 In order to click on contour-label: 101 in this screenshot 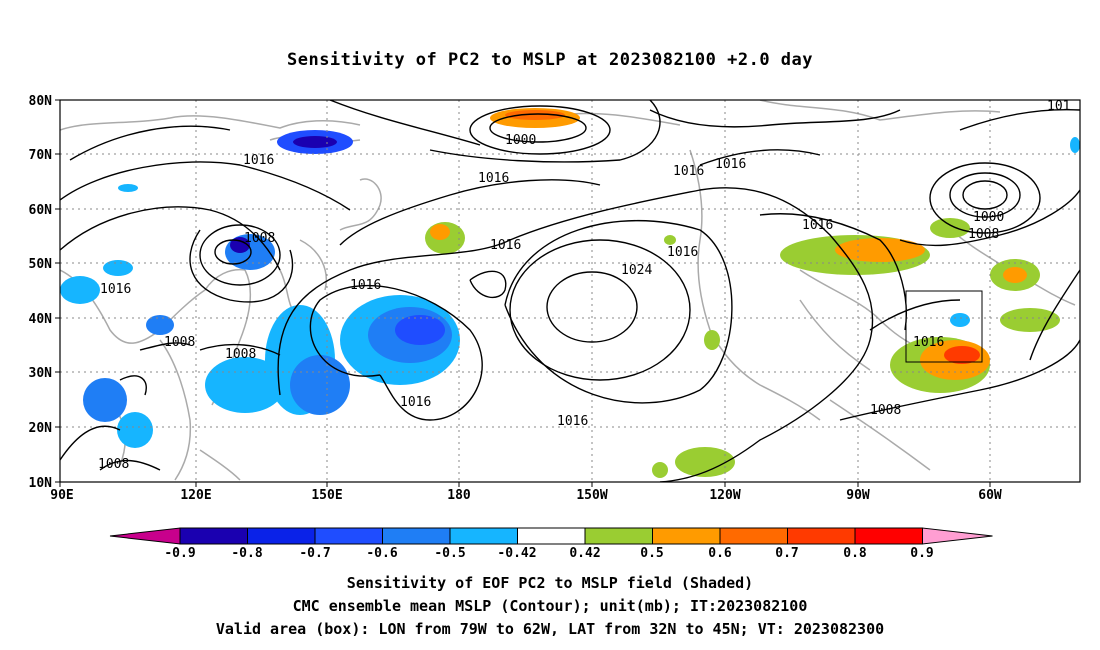, I will do `click(1058, 106)`.